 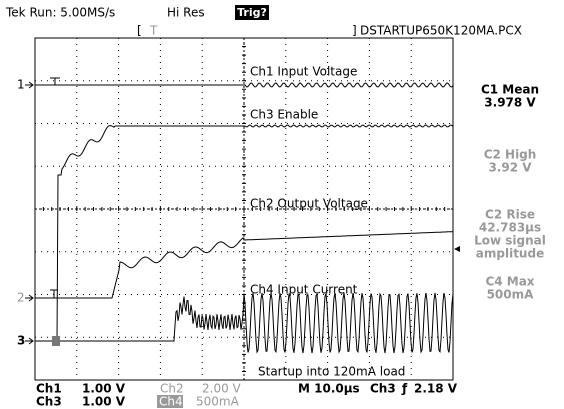 What do you see at coordinates (139, 31) in the screenshot?
I see `record-bracket-left: [` at bounding box center [139, 31].